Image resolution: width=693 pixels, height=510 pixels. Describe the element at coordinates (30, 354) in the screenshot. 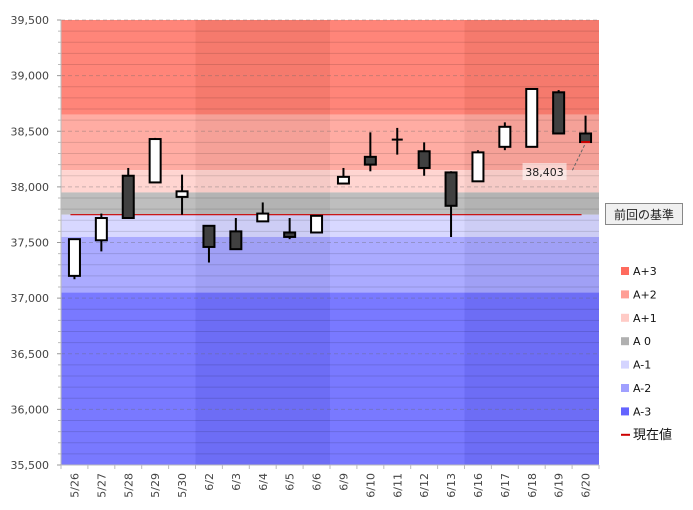

I see `y-tick-label: 36,500` at that location.